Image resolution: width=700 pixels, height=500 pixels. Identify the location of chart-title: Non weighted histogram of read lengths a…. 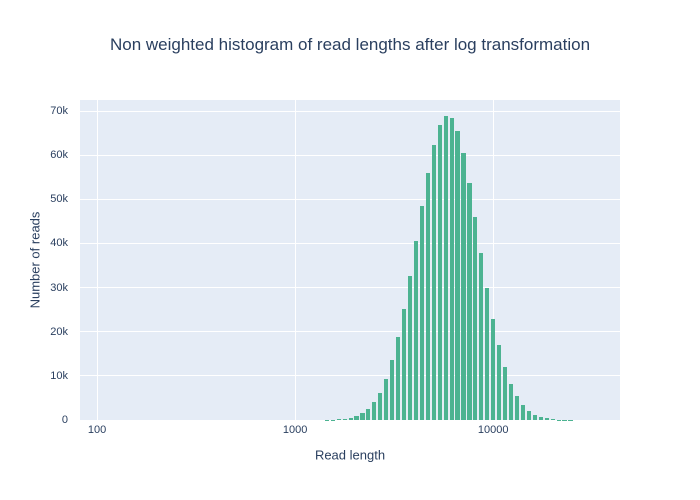
(350, 44).